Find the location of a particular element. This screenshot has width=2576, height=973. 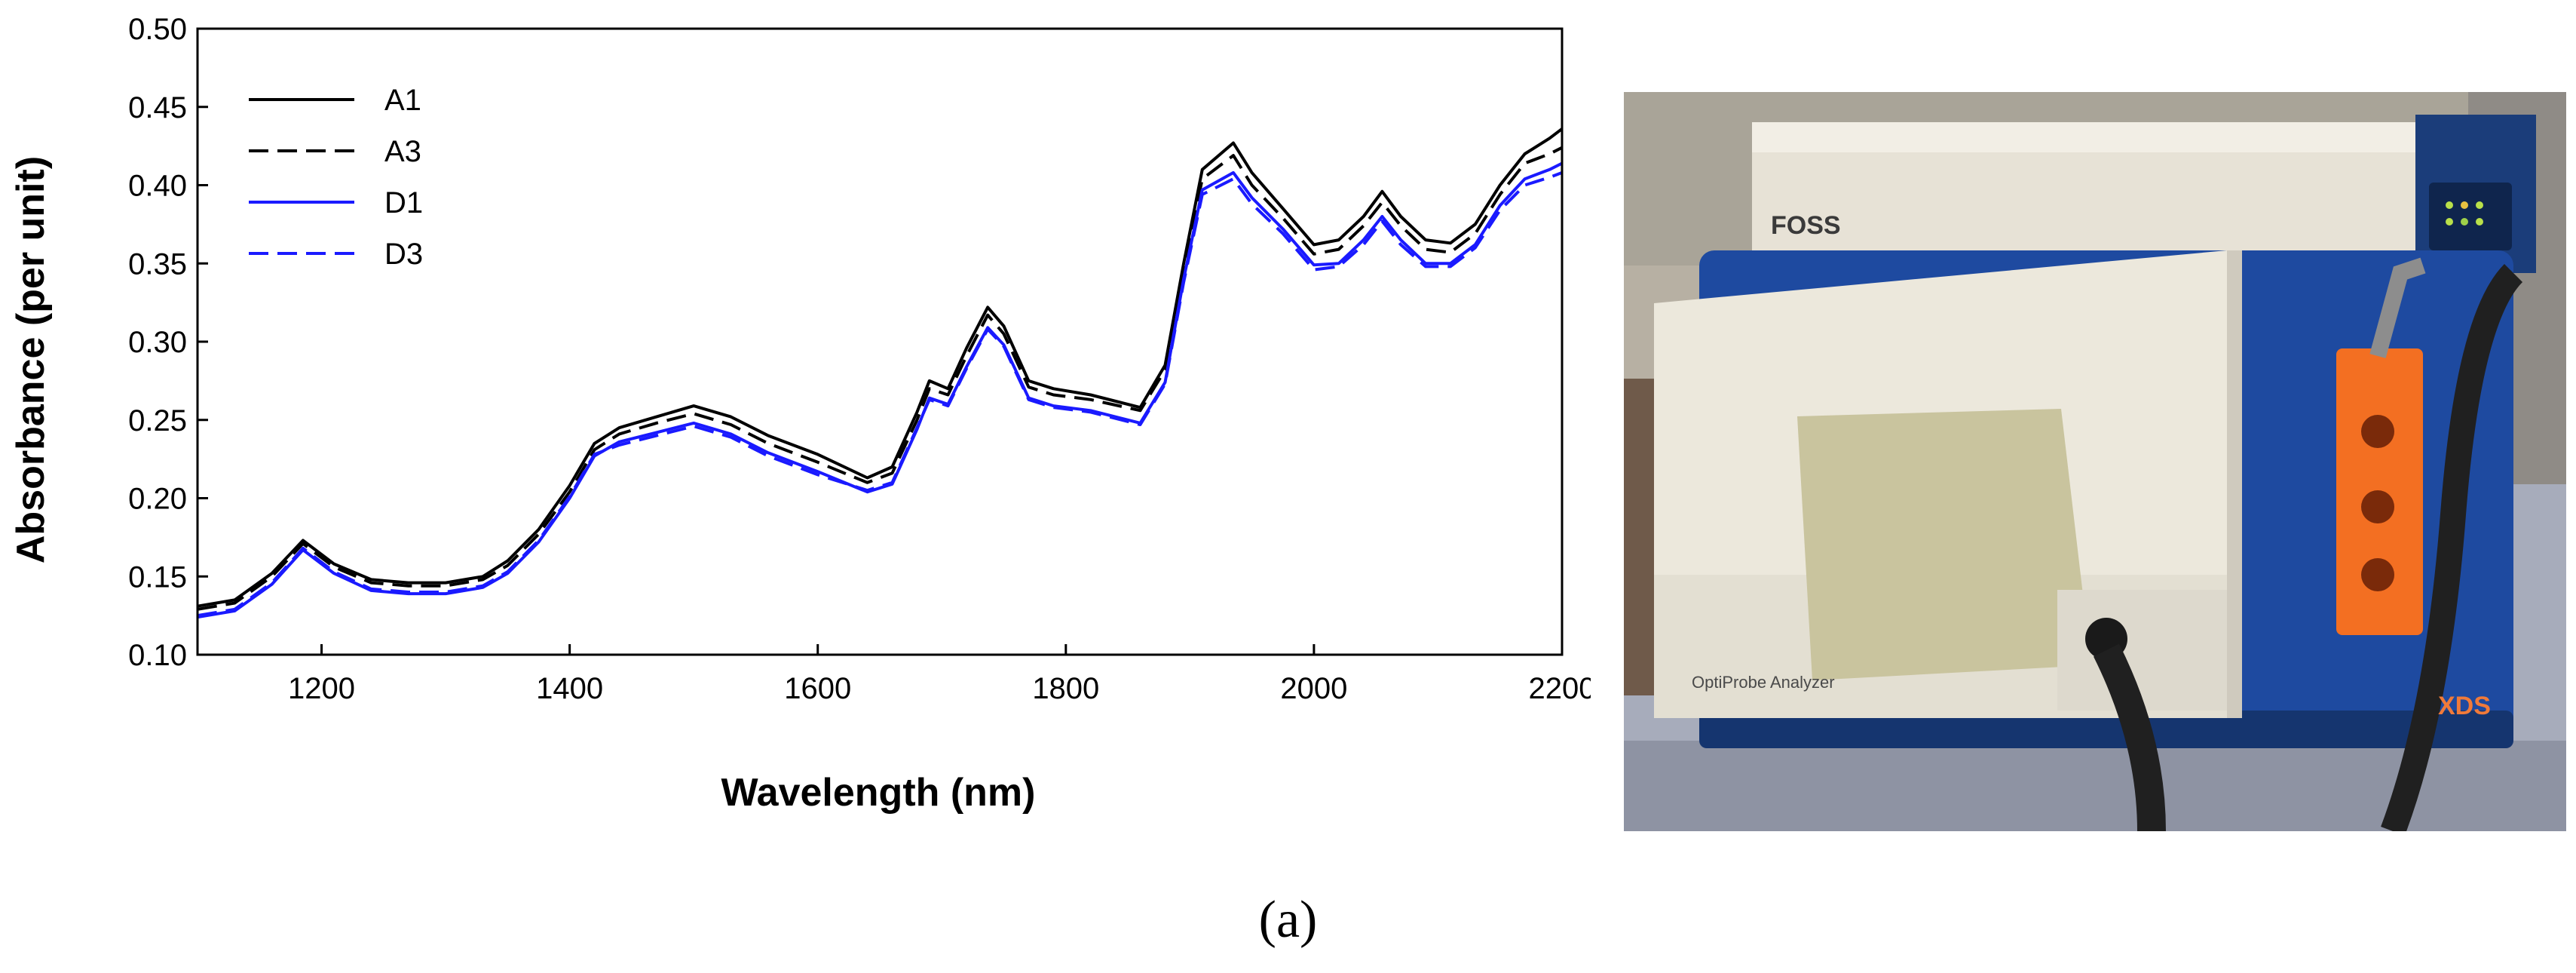

y-tick-label: 0.40 is located at coordinates (157, 187).